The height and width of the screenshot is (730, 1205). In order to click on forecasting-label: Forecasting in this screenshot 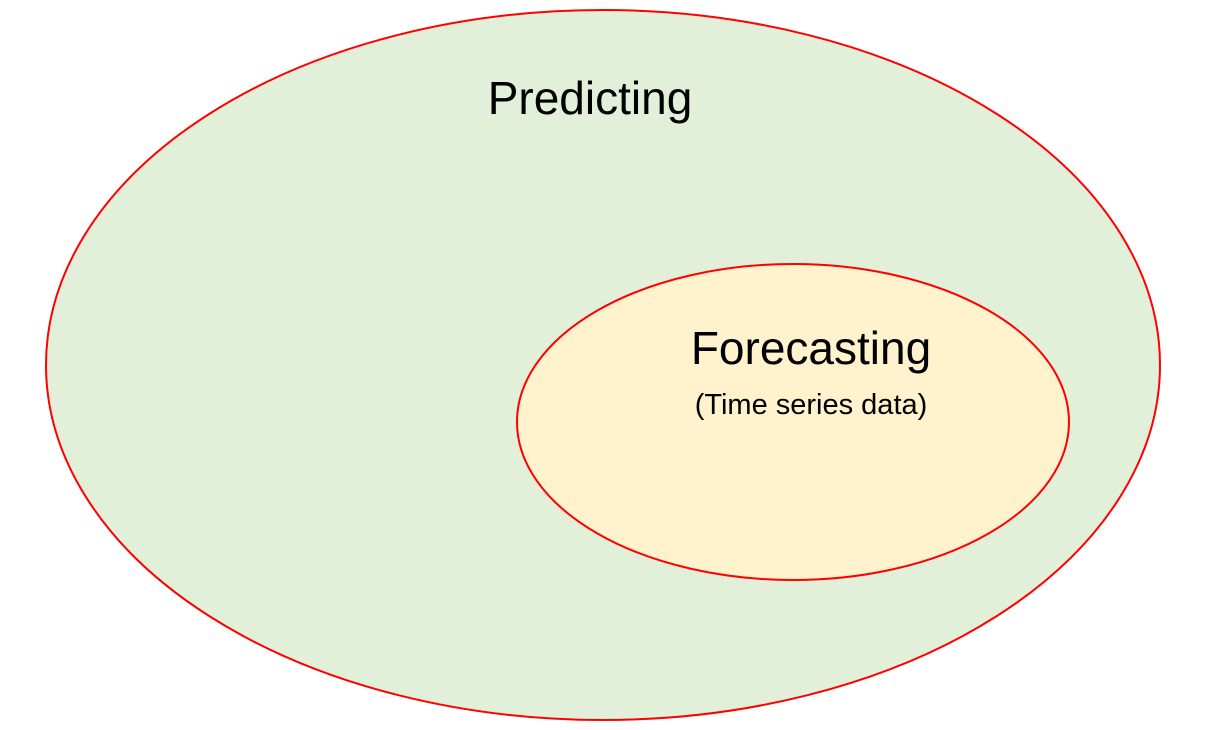, I will do `click(811, 348)`.